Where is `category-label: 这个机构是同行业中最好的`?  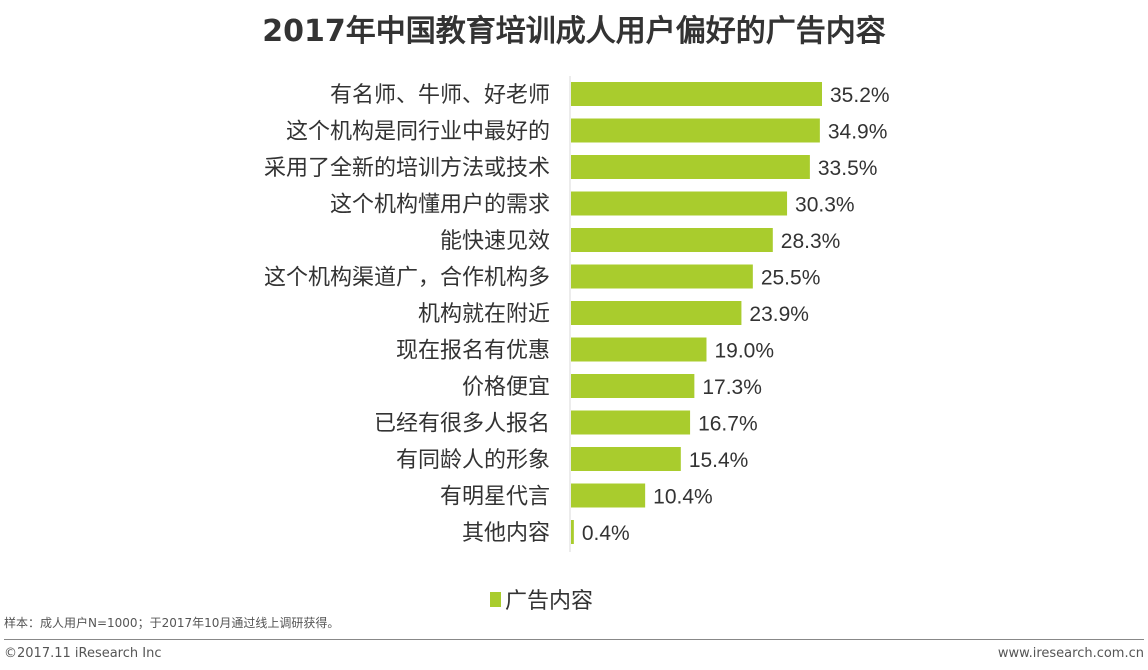
category-label: 这个机构是同行业中最好的 is located at coordinates (418, 132).